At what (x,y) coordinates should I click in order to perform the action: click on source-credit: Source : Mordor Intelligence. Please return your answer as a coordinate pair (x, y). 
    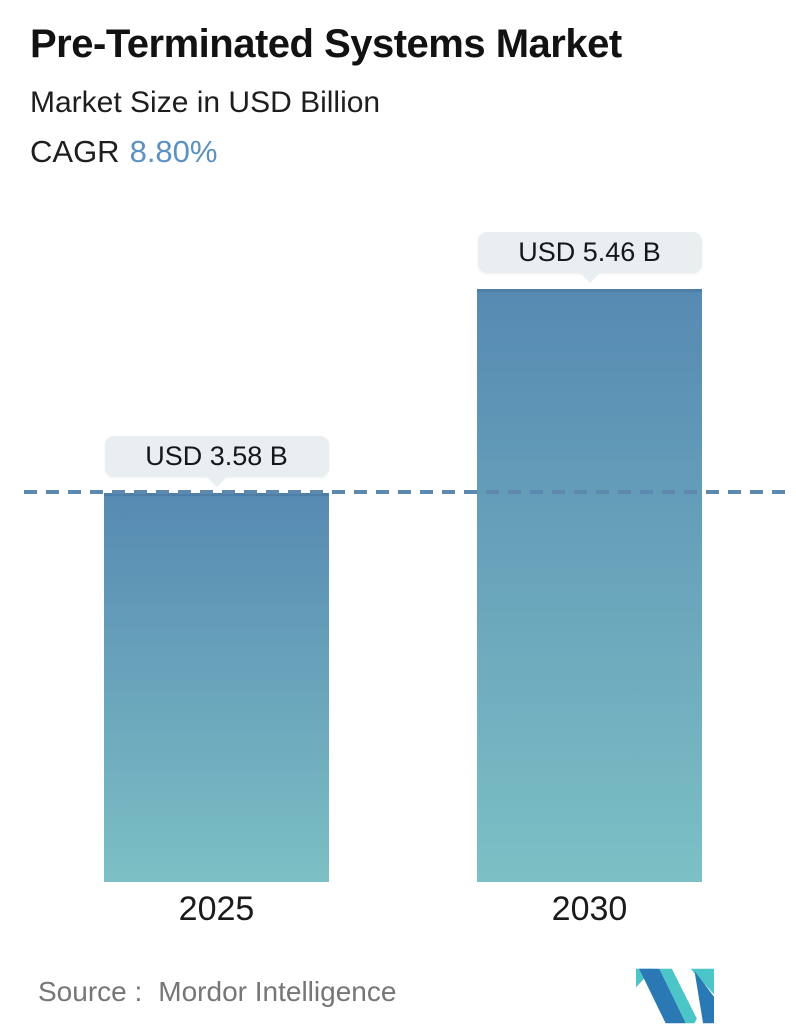
    Looking at the image, I should click on (217, 992).